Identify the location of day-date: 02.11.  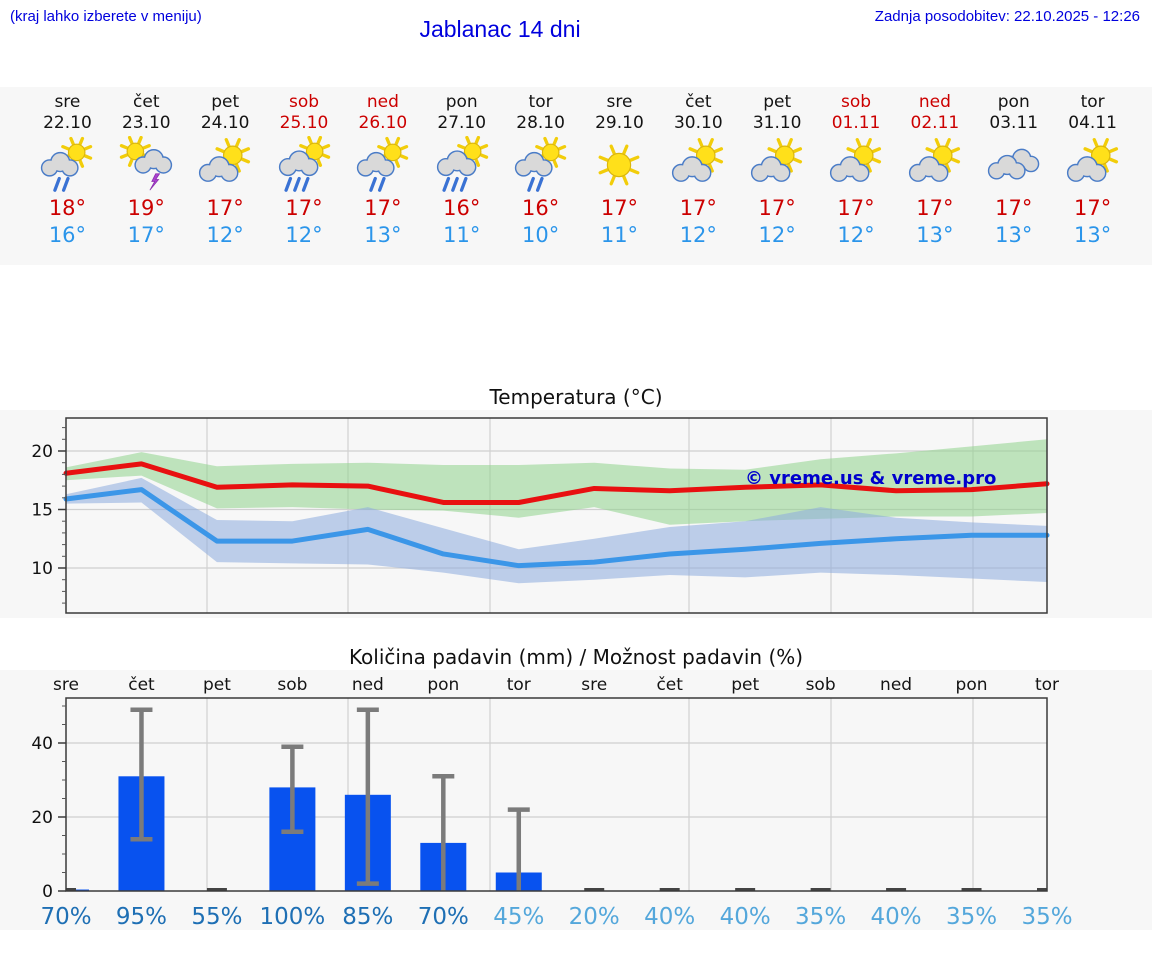
(935, 123).